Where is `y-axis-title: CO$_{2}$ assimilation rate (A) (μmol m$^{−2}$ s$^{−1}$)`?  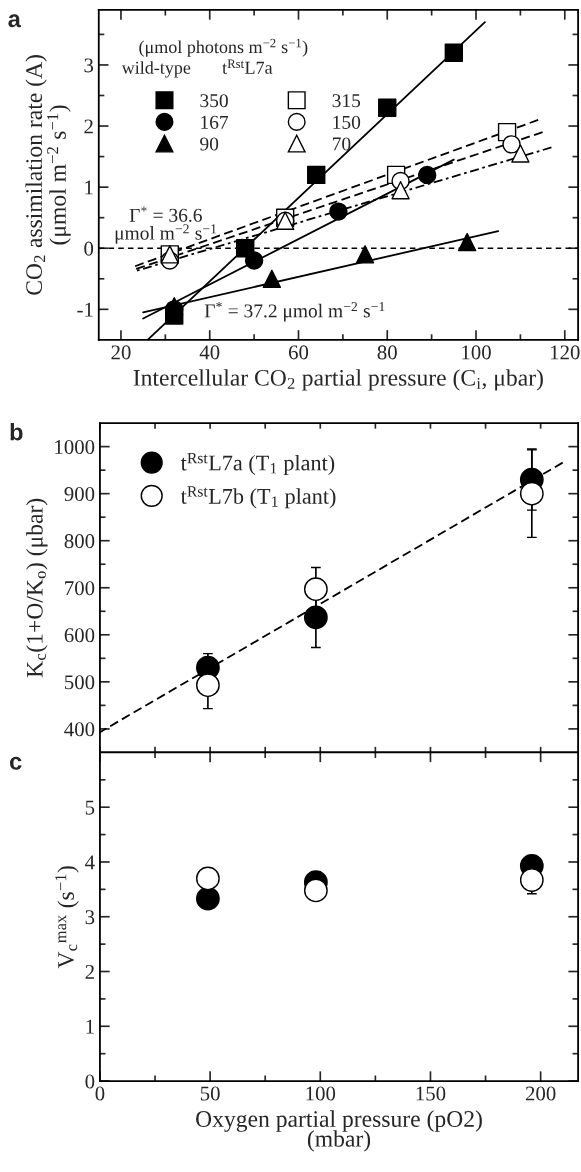
y-axis-title: CO$_{2}$ assimilation rate (A) (μmol m$^{−2}$ s$^{−1}$) is located at coordinates (48, 175).